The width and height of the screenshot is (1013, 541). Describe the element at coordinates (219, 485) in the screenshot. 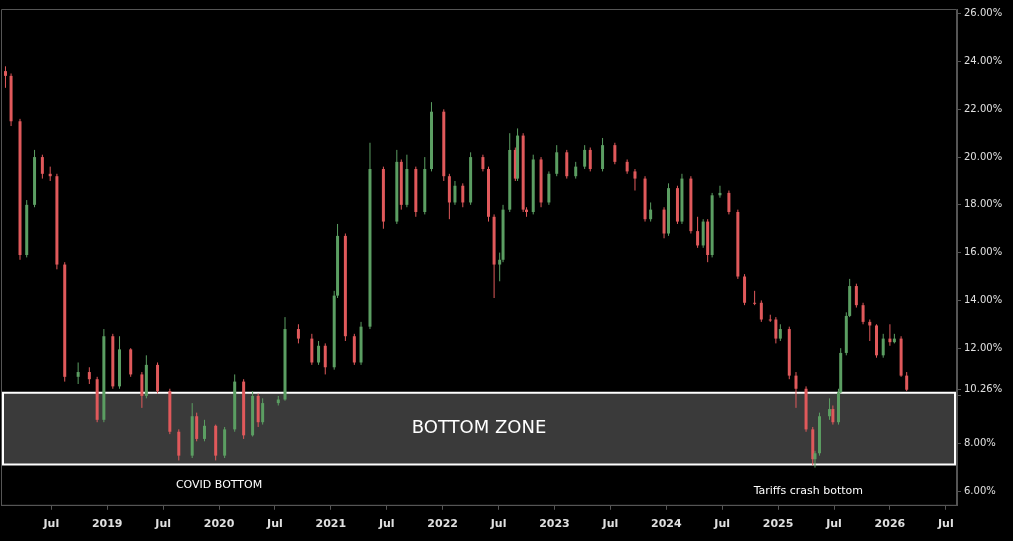

I see `annotation: COVID BOTTOM` at that location.